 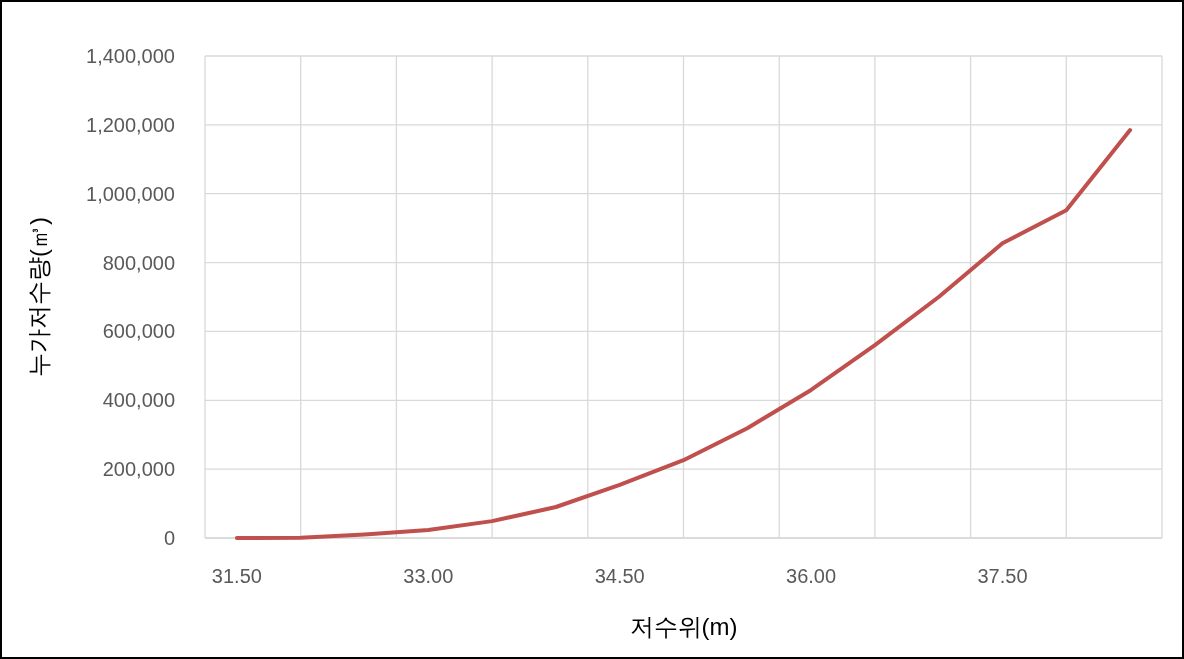 I want to click on y-tick-label: 1,000,000, so click(x=130, y=193).